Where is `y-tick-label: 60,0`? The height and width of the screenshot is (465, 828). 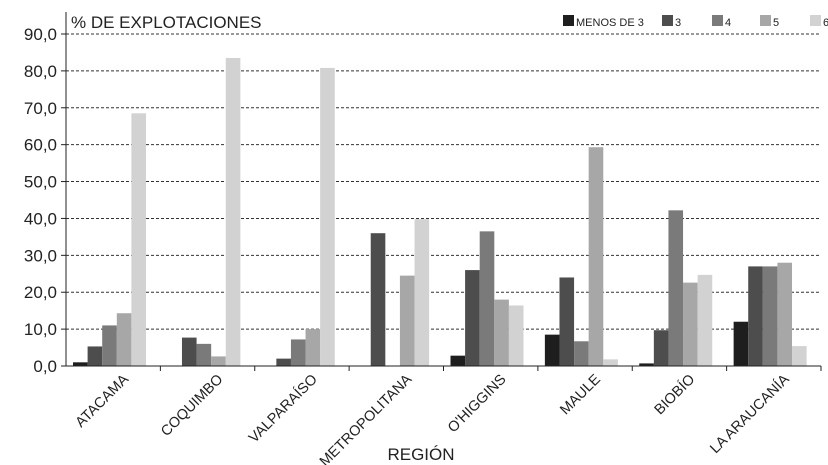 y-tick-label: 60,0 is located at coordinates (40, 145).